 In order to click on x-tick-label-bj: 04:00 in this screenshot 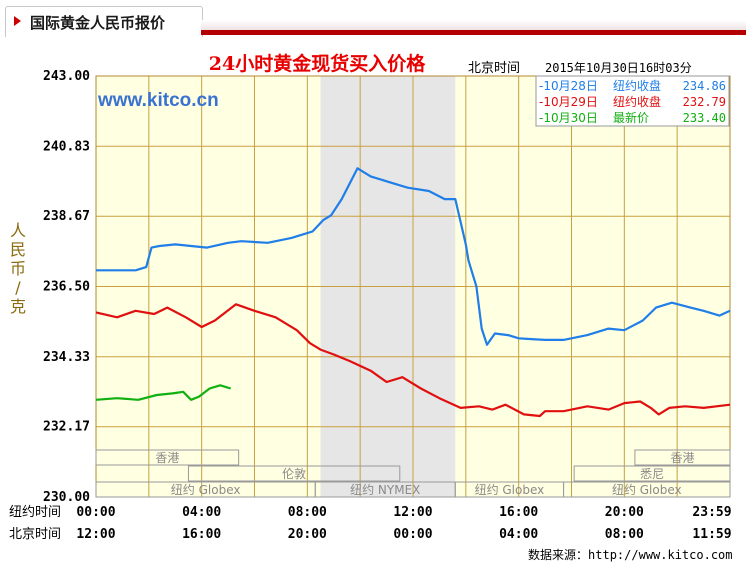, I will do `click(518, 534)`.